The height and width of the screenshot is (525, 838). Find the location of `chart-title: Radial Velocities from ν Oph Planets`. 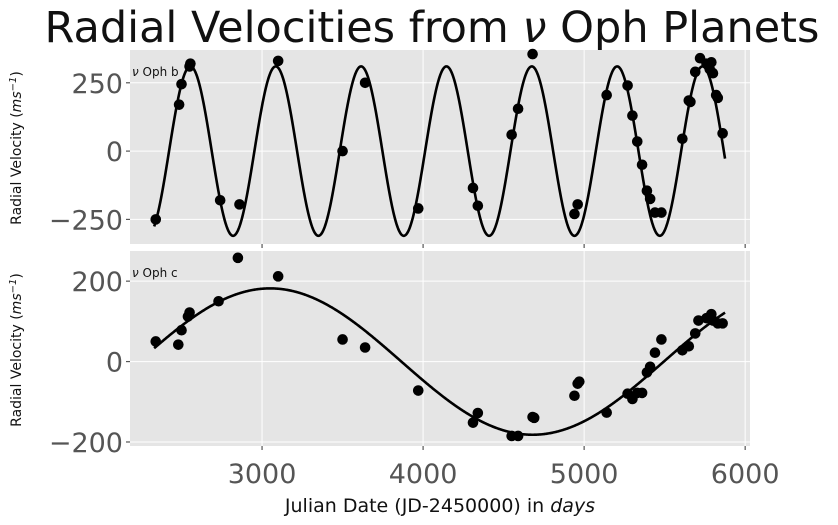

chart-title: Radial Velocities from ν Oph Planets is located at coordinates (432, 28).